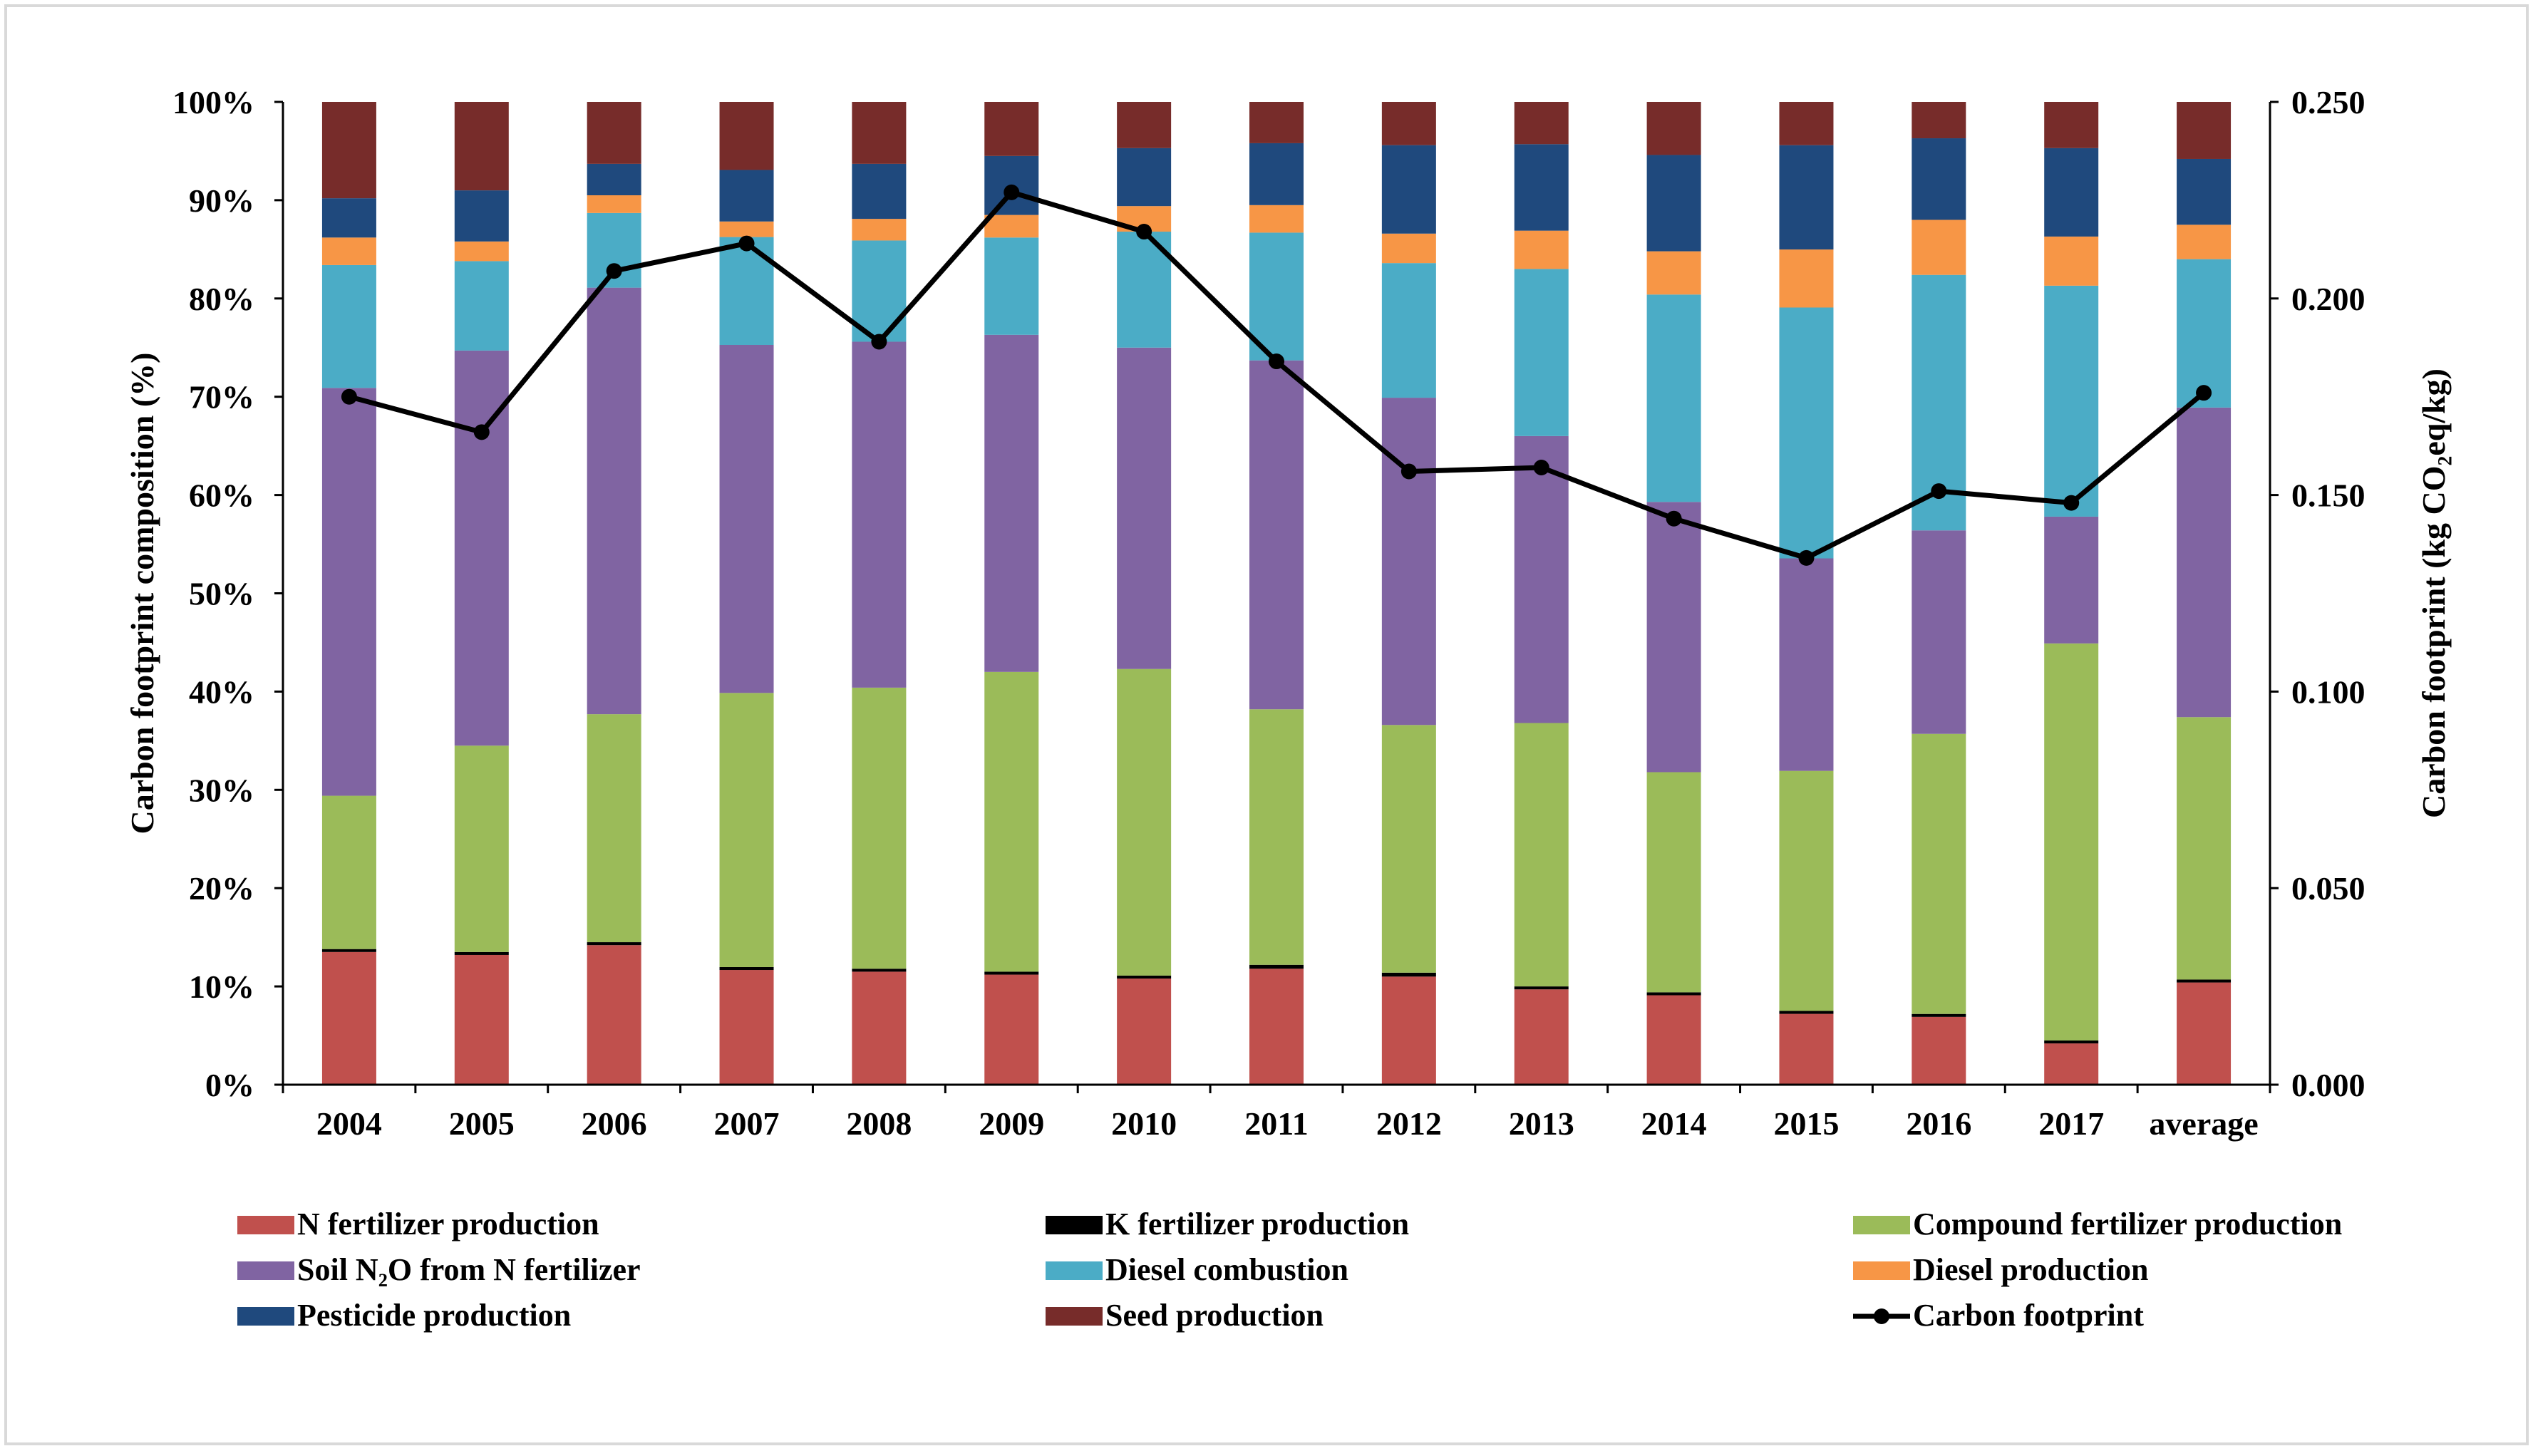 The width and height of the screenshot is (2533, 1456). What do you see at coordinates (221, 691) in the screenshot?
I see `y-left-tick-label: 40%` at bounding box center [221, 691].